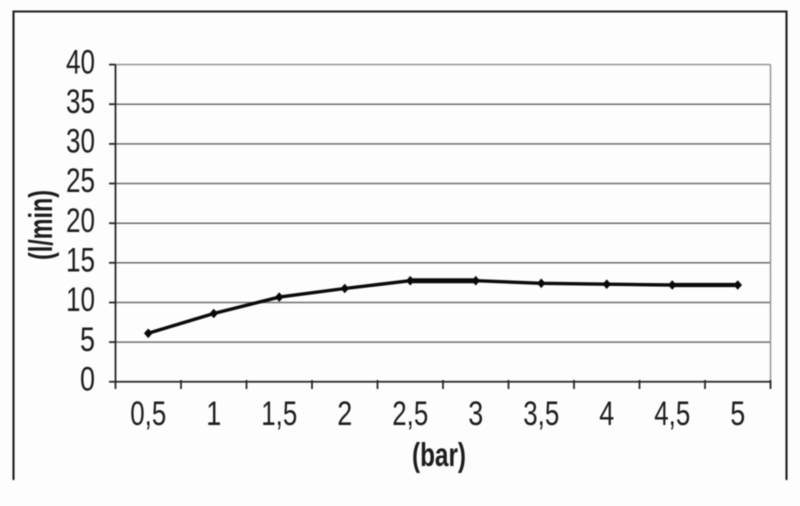 This screenshot has width=800, height=506. I want to click on svg-text: 10, so click(80, 300).